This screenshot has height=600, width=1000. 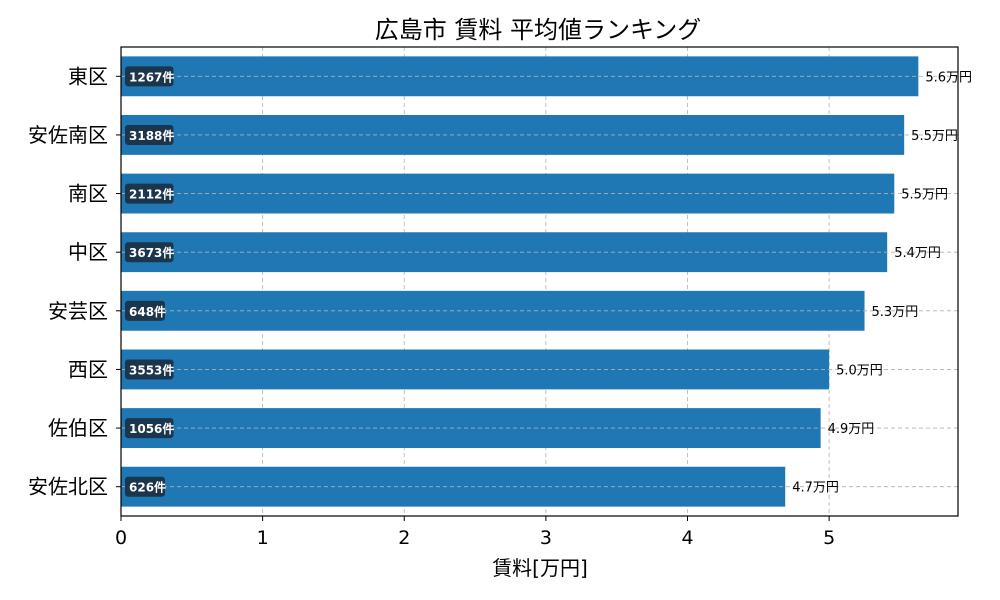 I want to click on y-tick-label: 佐伯区, so click(x=78, y=428).